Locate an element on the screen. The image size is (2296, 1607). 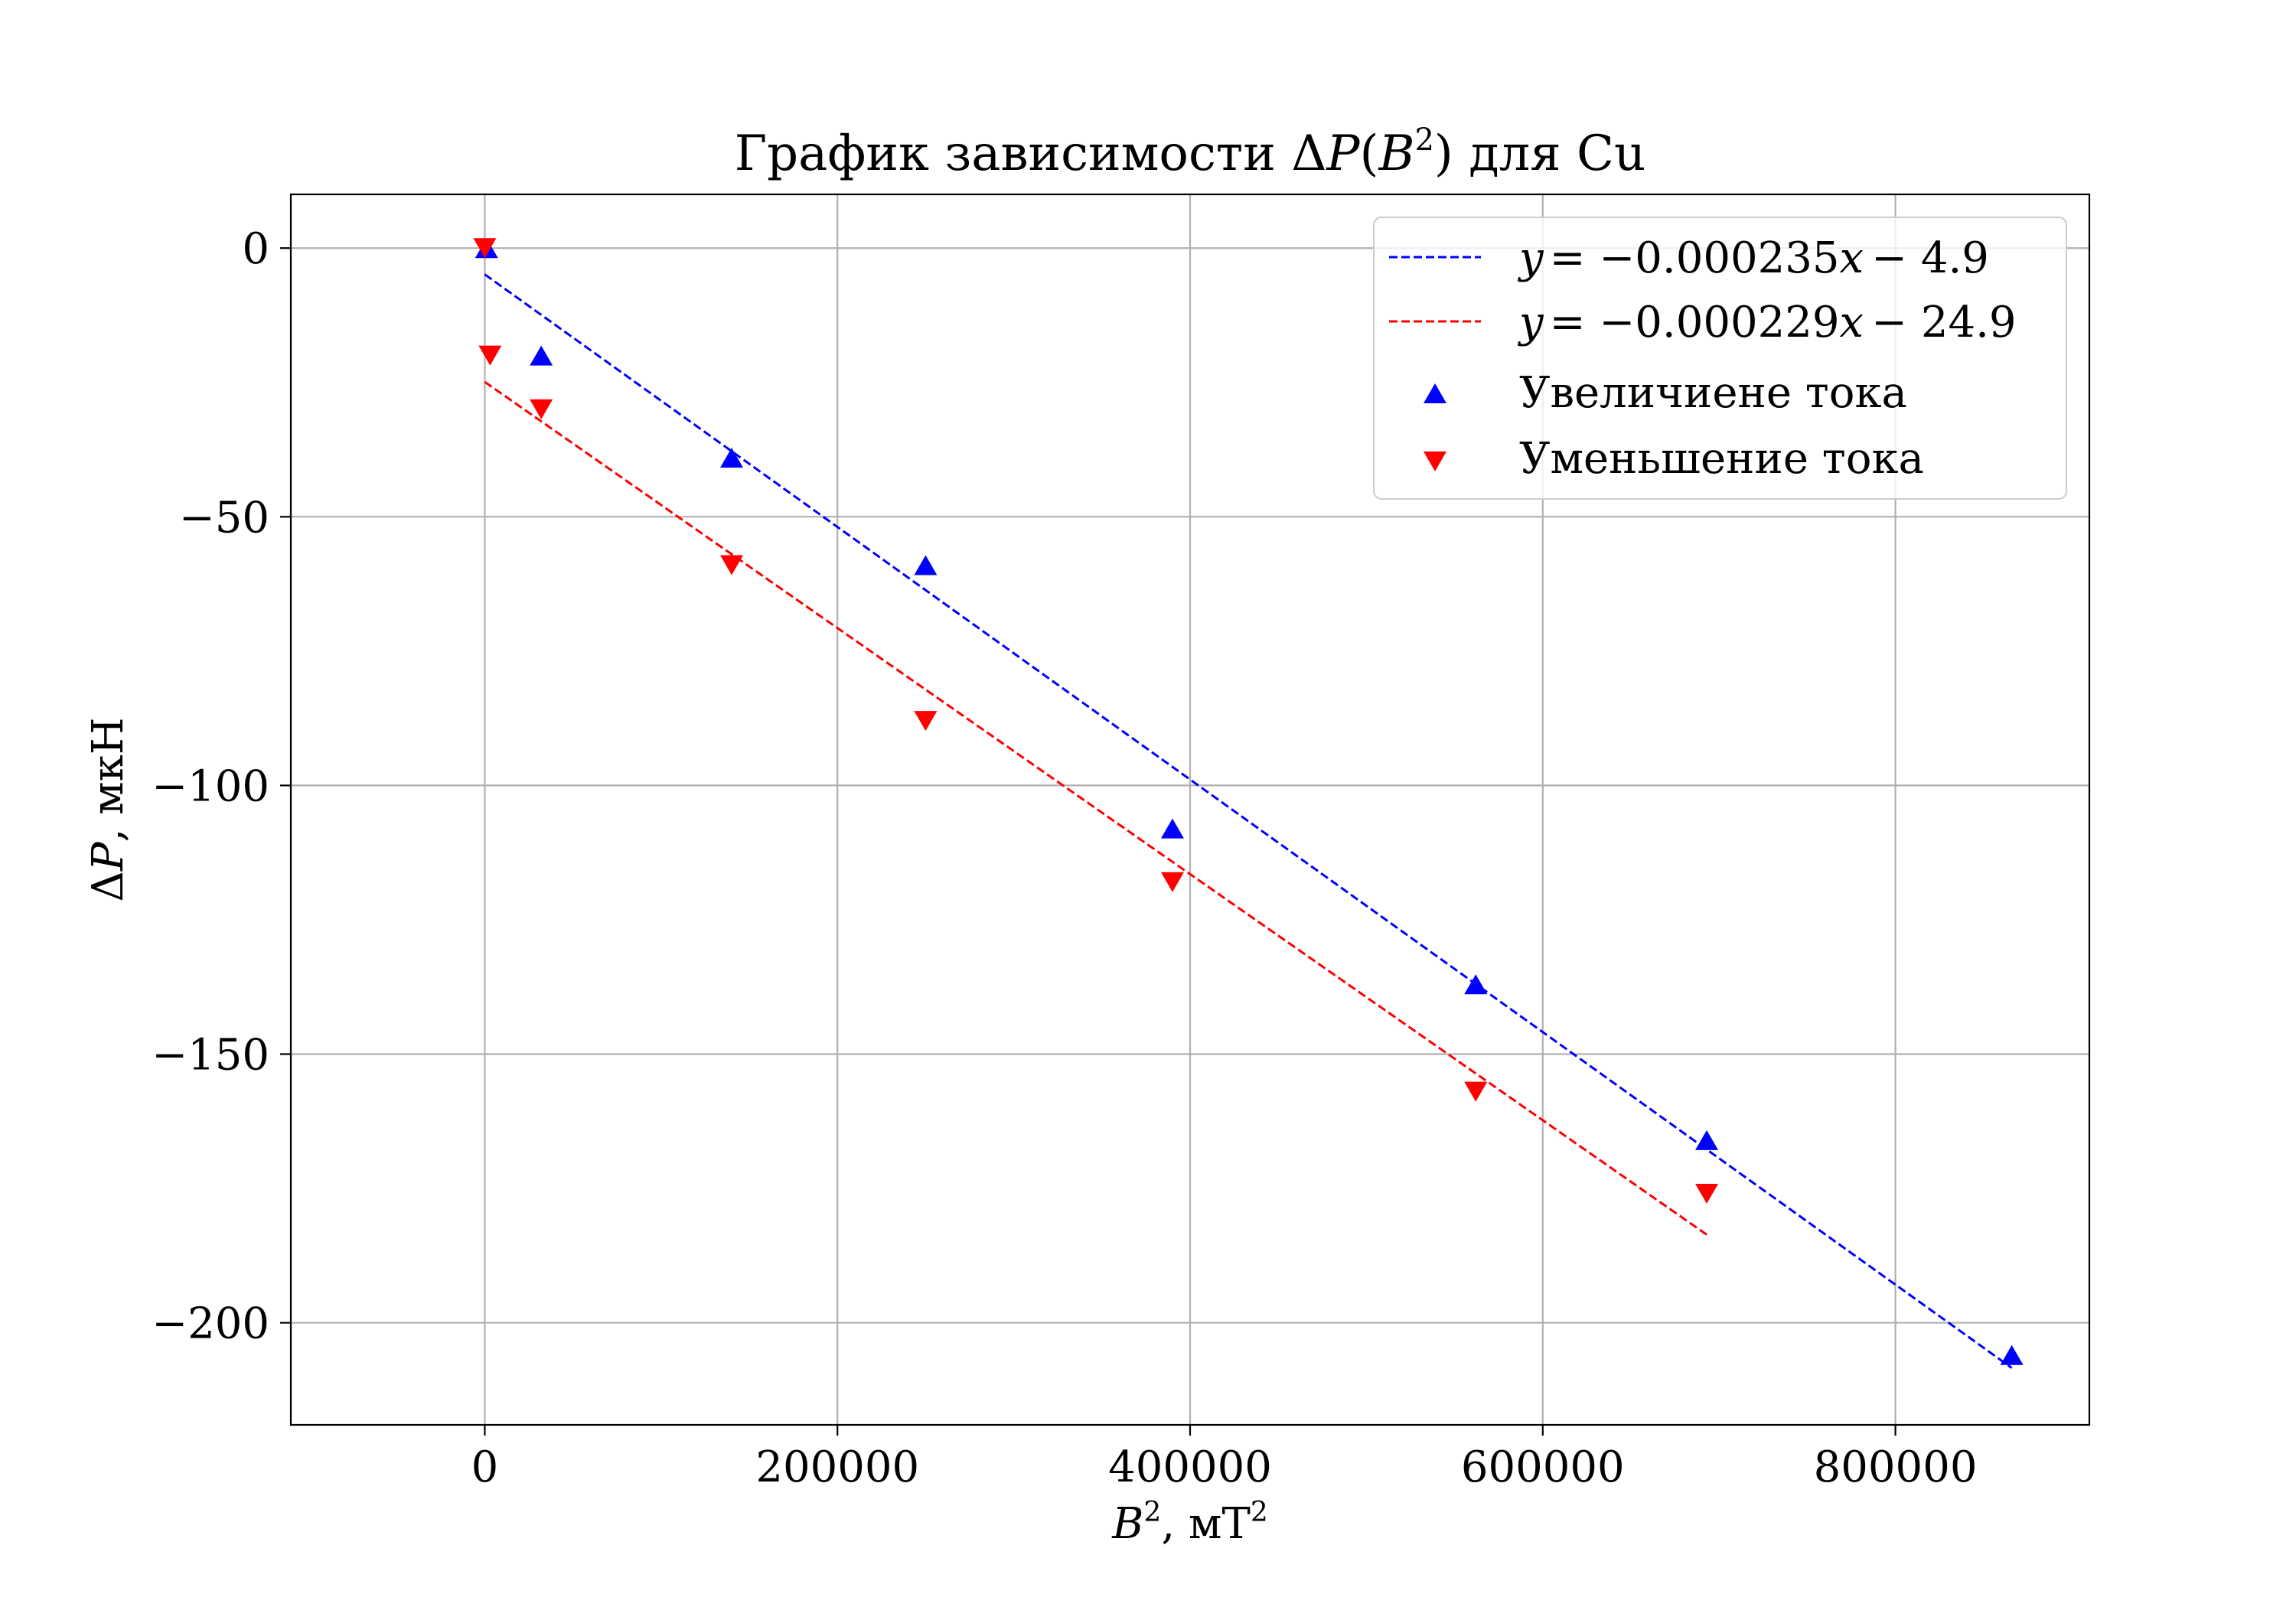
y-axis-label: ΔP, мкН is located at coordinates (108, 809).